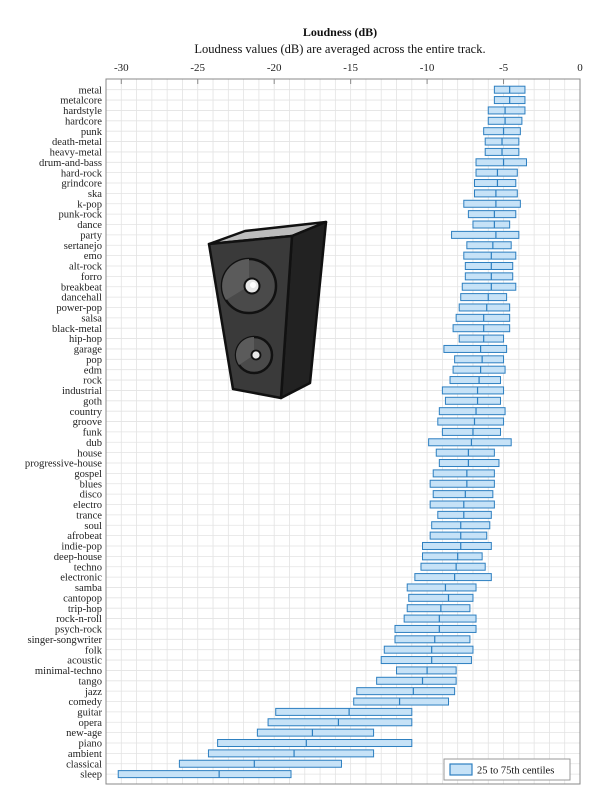  I want to click on category-label: hip-hop, so click(85, 339).